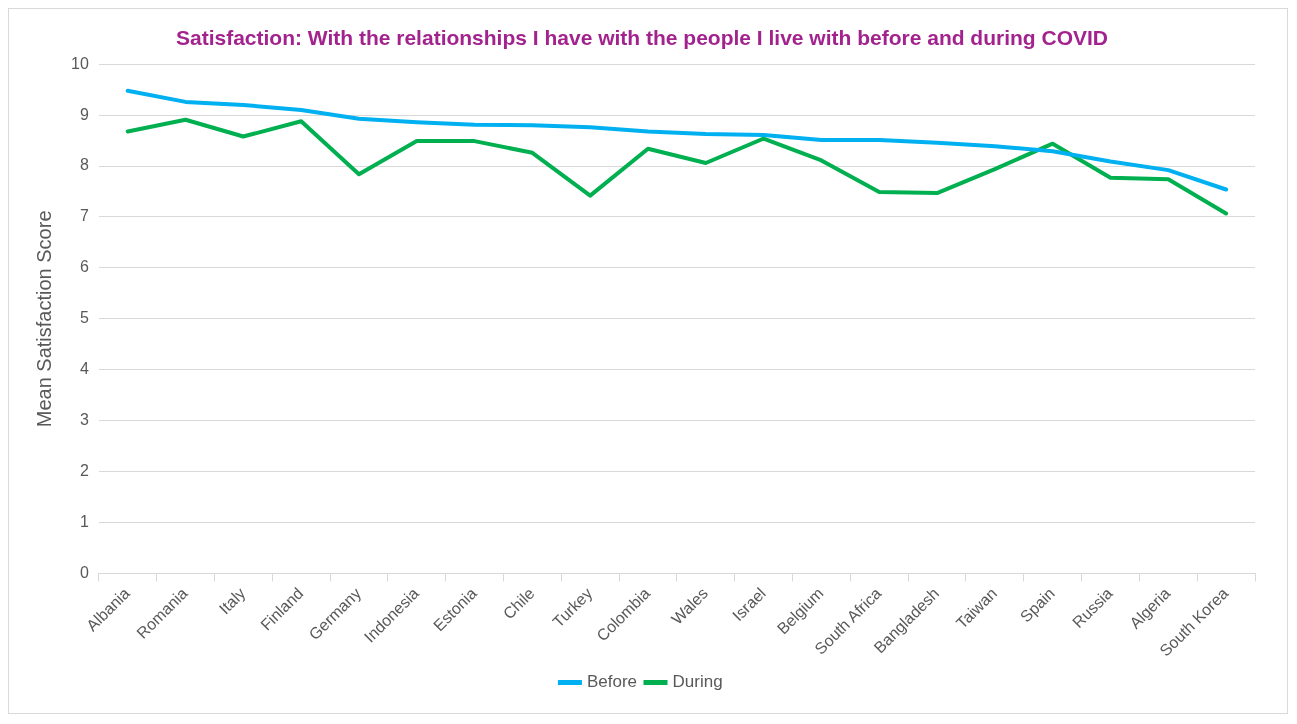 The image size is (1297, 724). I want to click on y-tick-label: 7, so click(84, 216).